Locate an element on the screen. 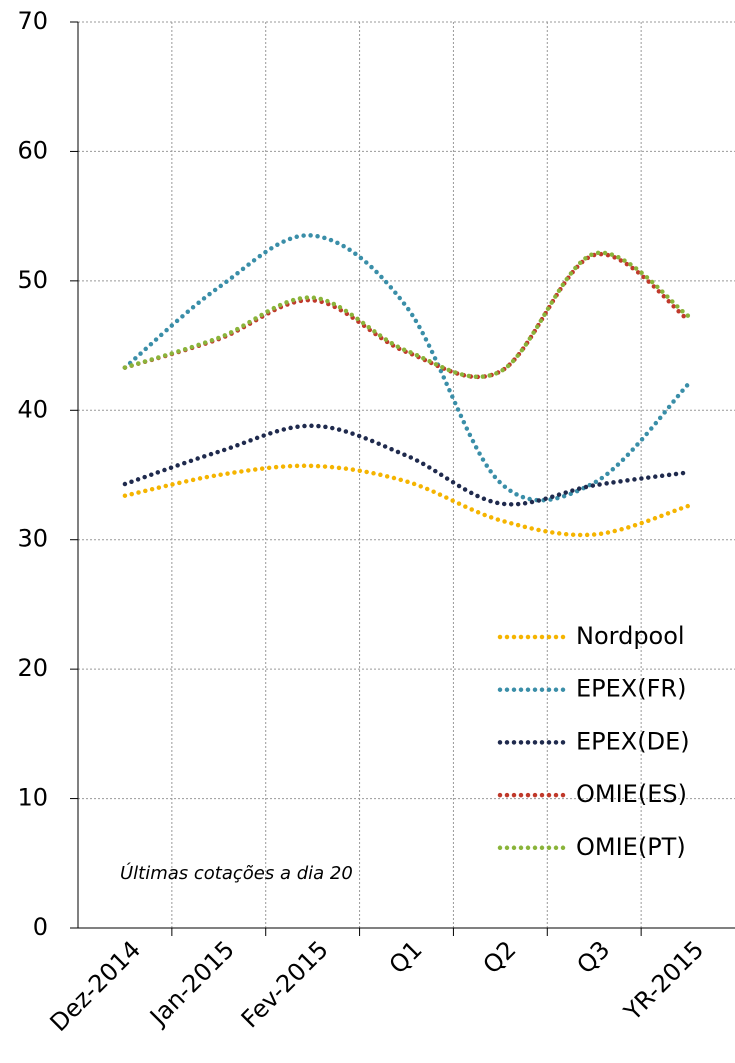 Image resolution: width=735 pixels, height=1063 pixels. x-tick-label: Q2 is located at coordinates (500, 957).